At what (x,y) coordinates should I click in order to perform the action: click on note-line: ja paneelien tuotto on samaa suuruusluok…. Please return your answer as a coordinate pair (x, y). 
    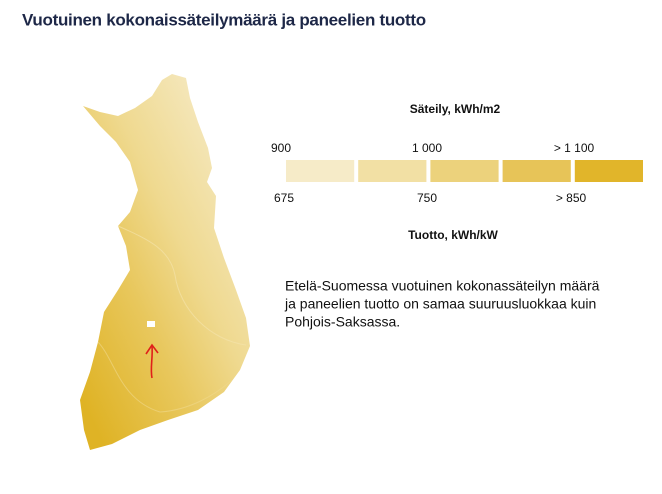
    Looking at the image, I should click on (440, 304).